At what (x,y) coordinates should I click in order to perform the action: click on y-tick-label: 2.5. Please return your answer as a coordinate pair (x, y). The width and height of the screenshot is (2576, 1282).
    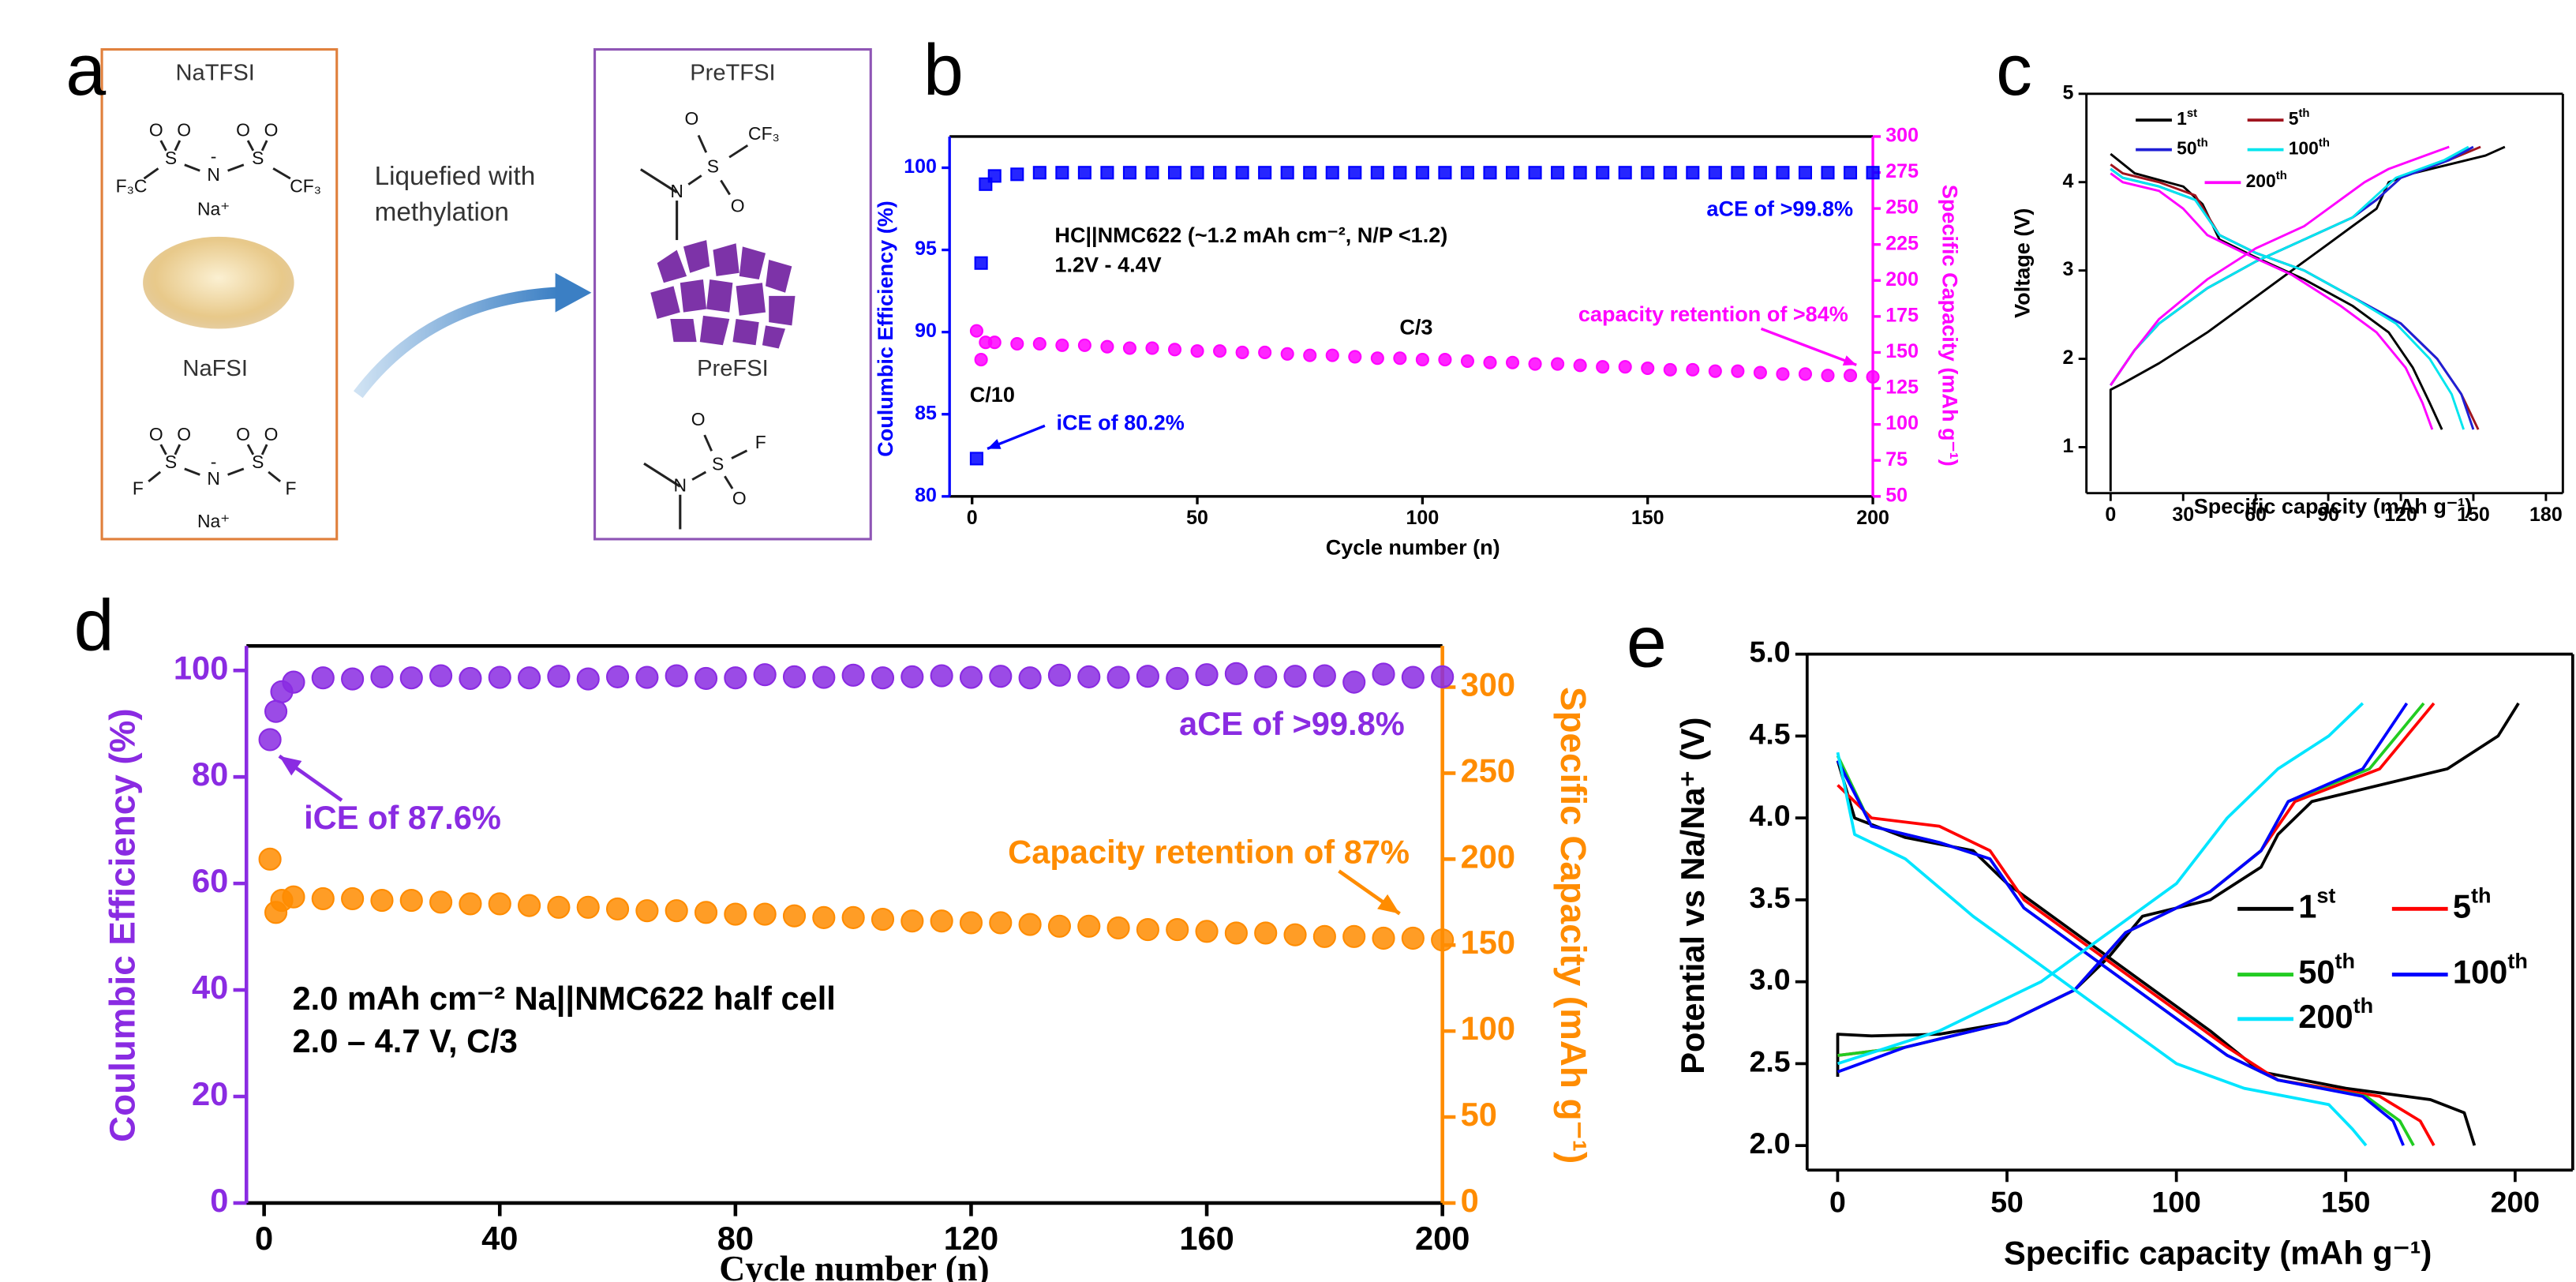
    Looking at the image, I should click on (1769, 1061).